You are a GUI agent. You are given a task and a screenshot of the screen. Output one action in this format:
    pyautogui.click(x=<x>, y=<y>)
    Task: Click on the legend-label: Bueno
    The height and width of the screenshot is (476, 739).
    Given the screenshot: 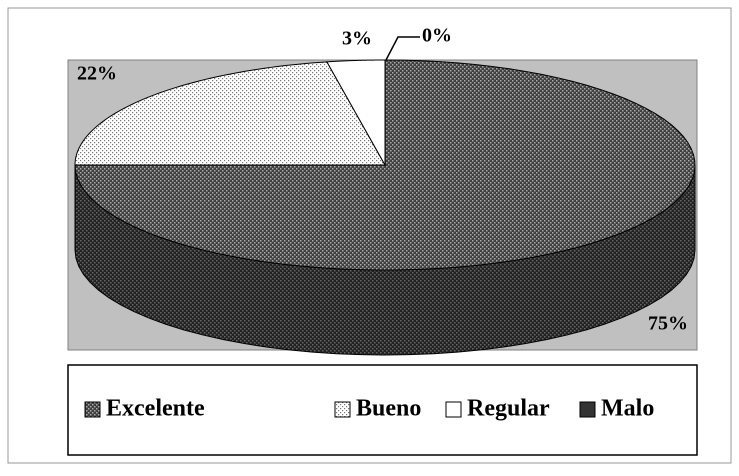 What is the action you would take?
    pyautogui.click(x=388, y=409)
    